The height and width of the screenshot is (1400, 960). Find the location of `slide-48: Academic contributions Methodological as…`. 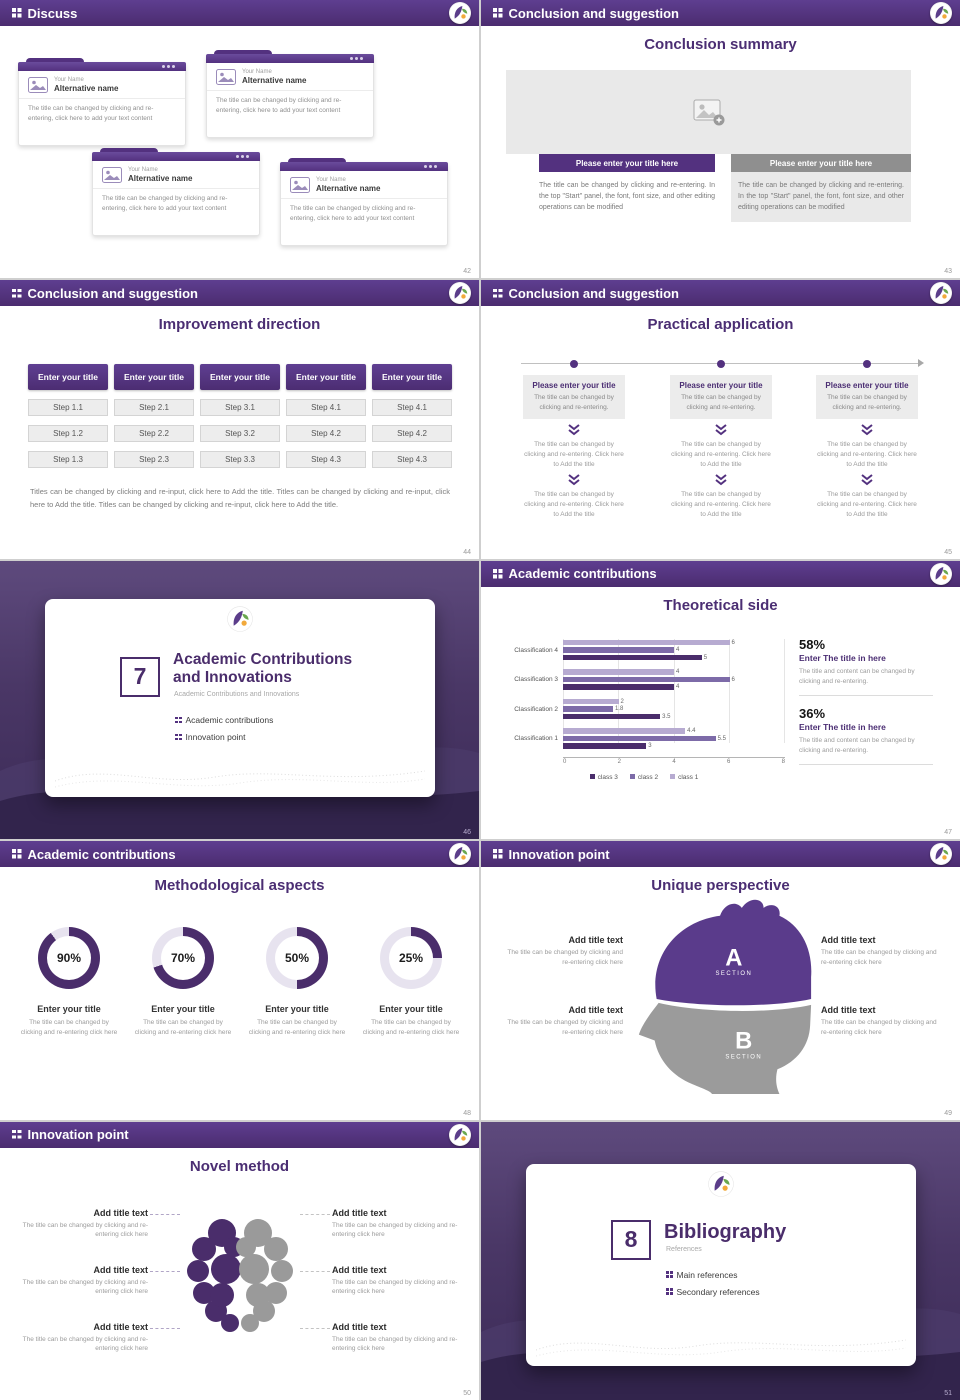

slide-48: Academic contributions Methodological as… is located at coordinates (239, 980).